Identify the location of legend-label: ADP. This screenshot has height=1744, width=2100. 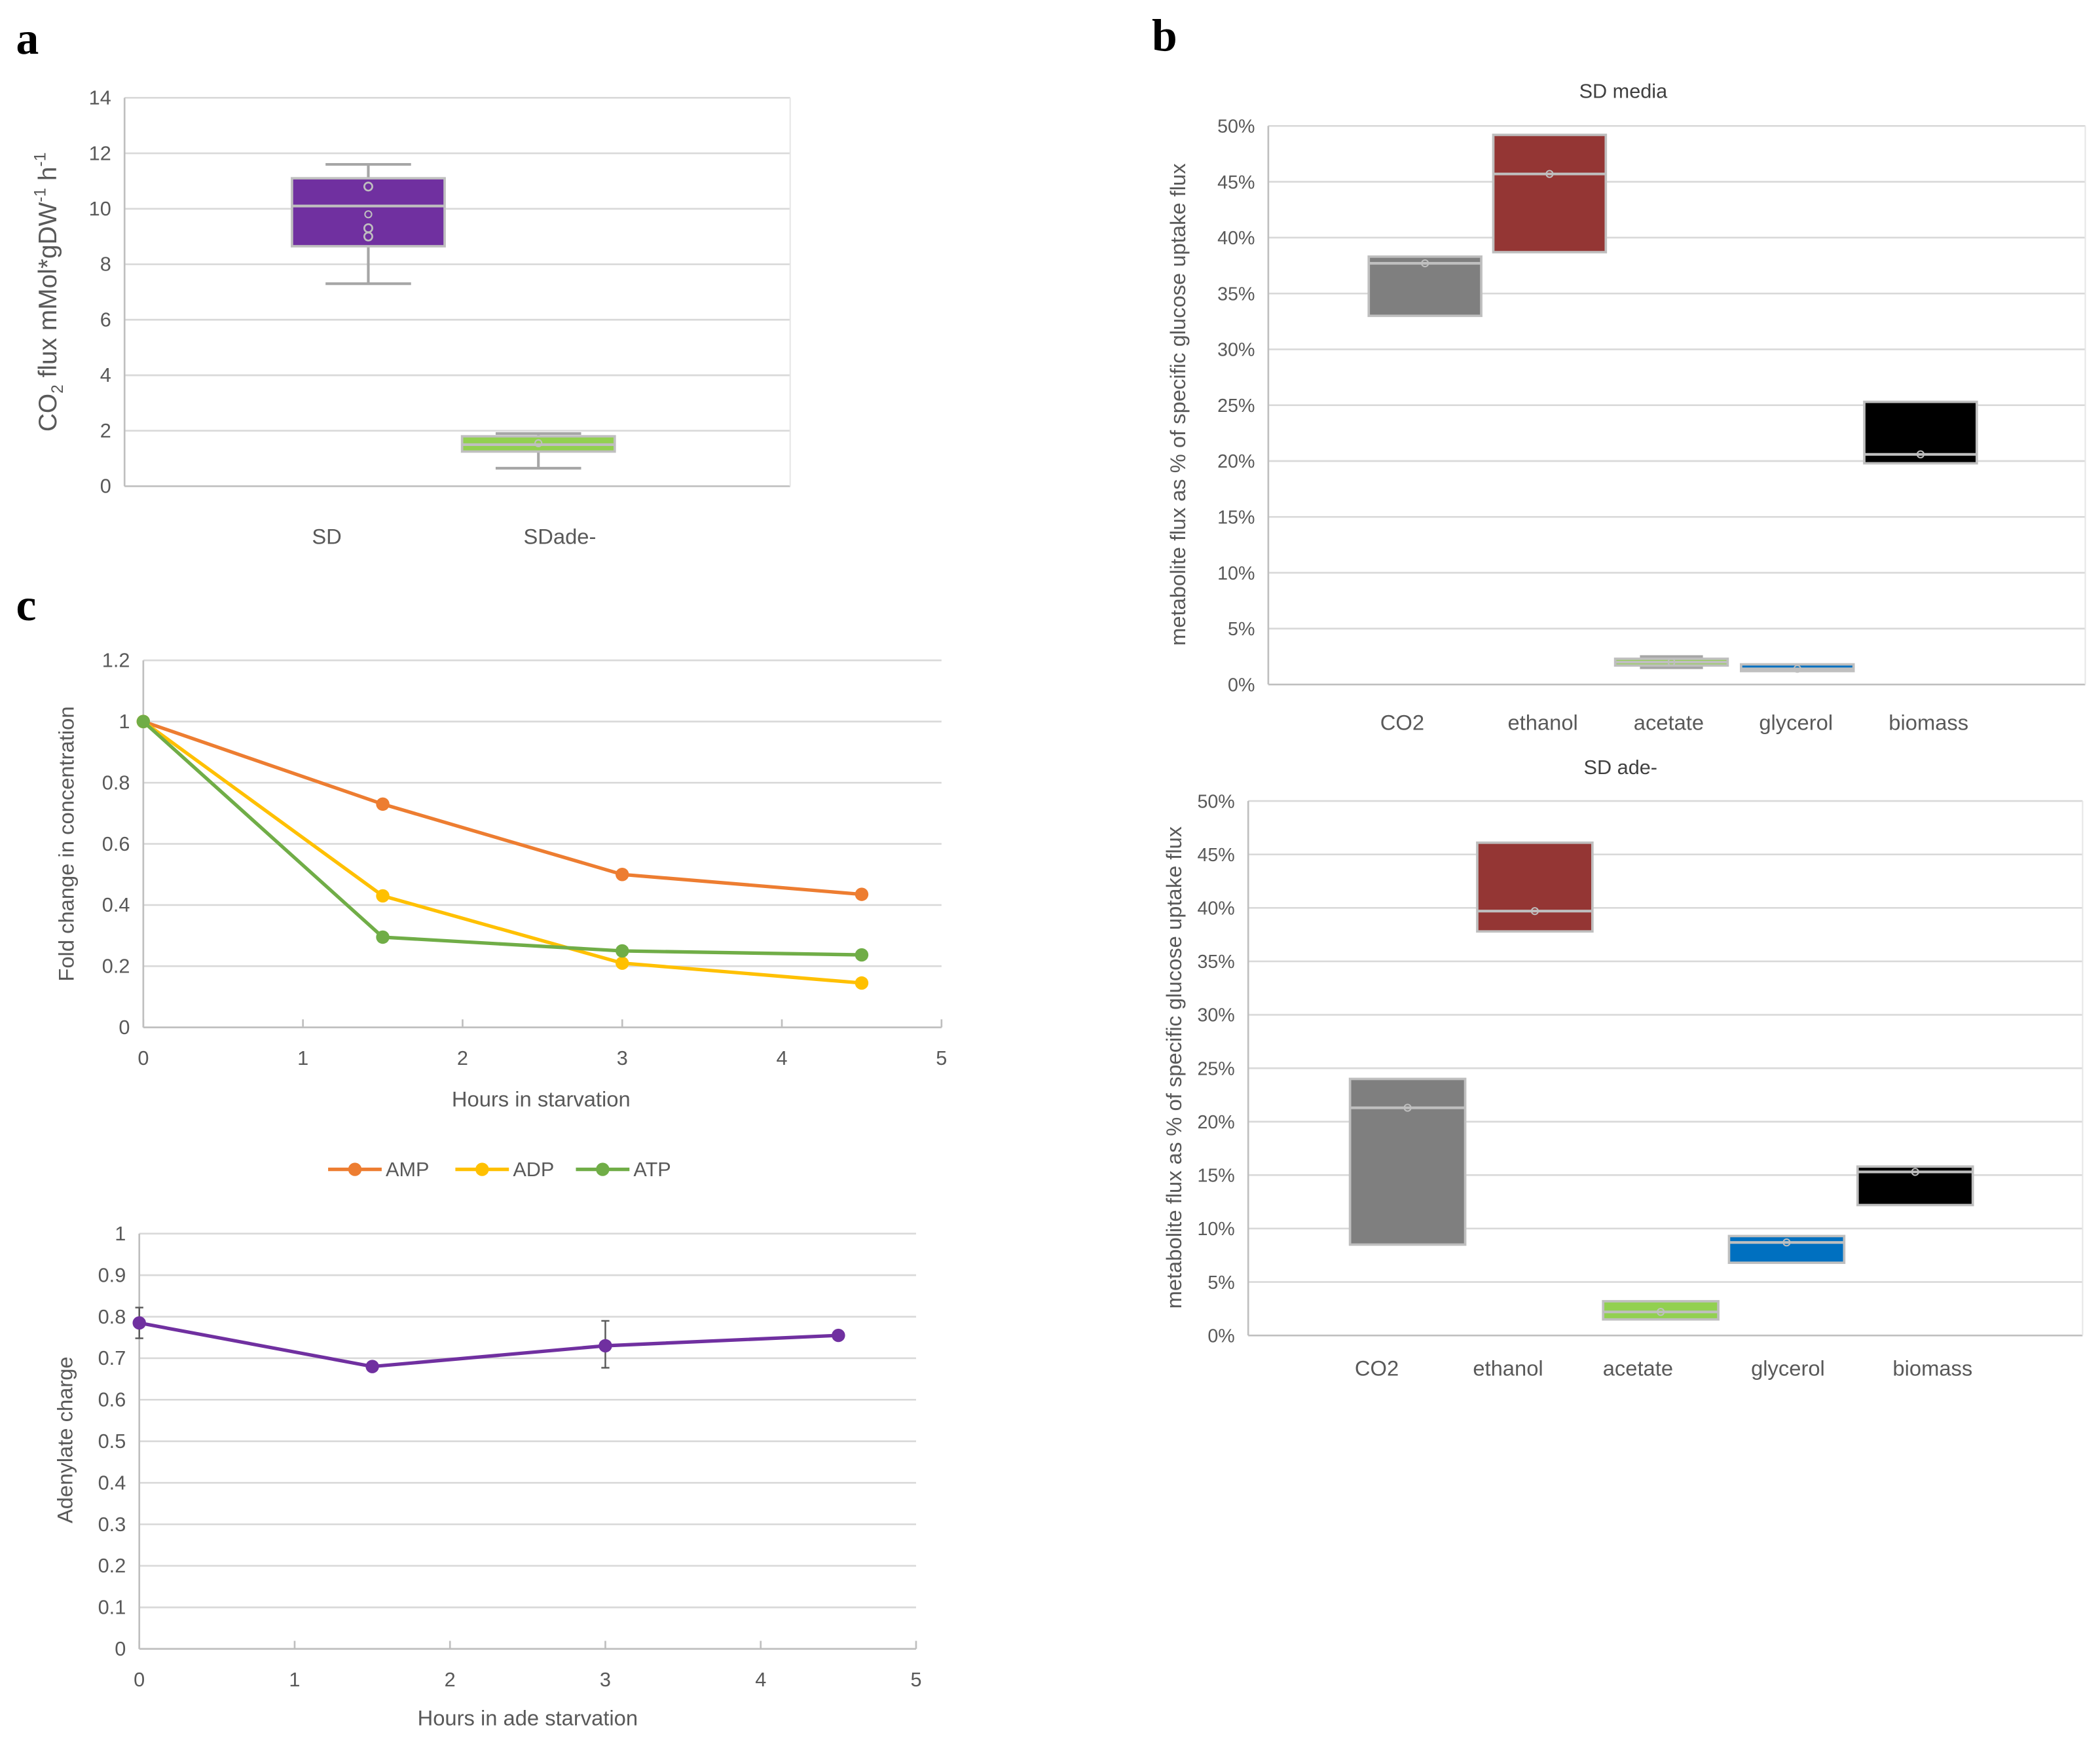
(533, 1170).